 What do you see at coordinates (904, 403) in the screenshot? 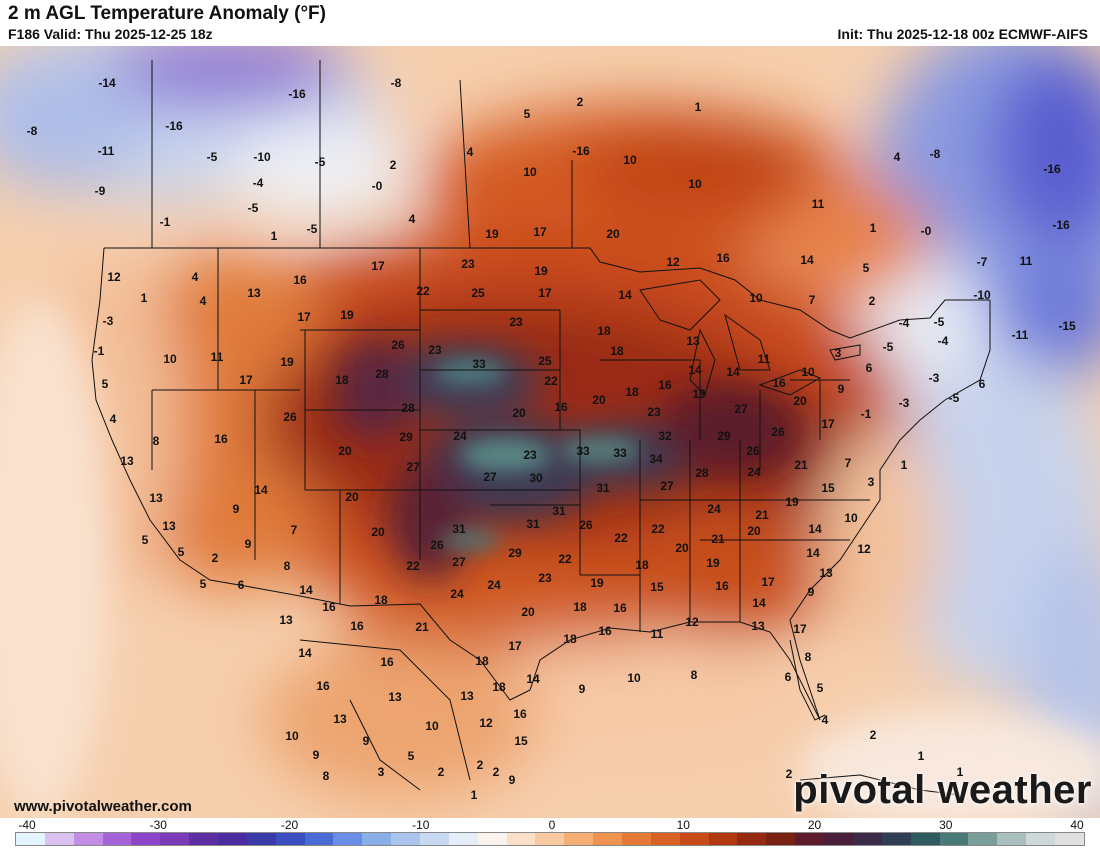
I see `anomaly-value-label: -3` at bounding box center [904, 403].